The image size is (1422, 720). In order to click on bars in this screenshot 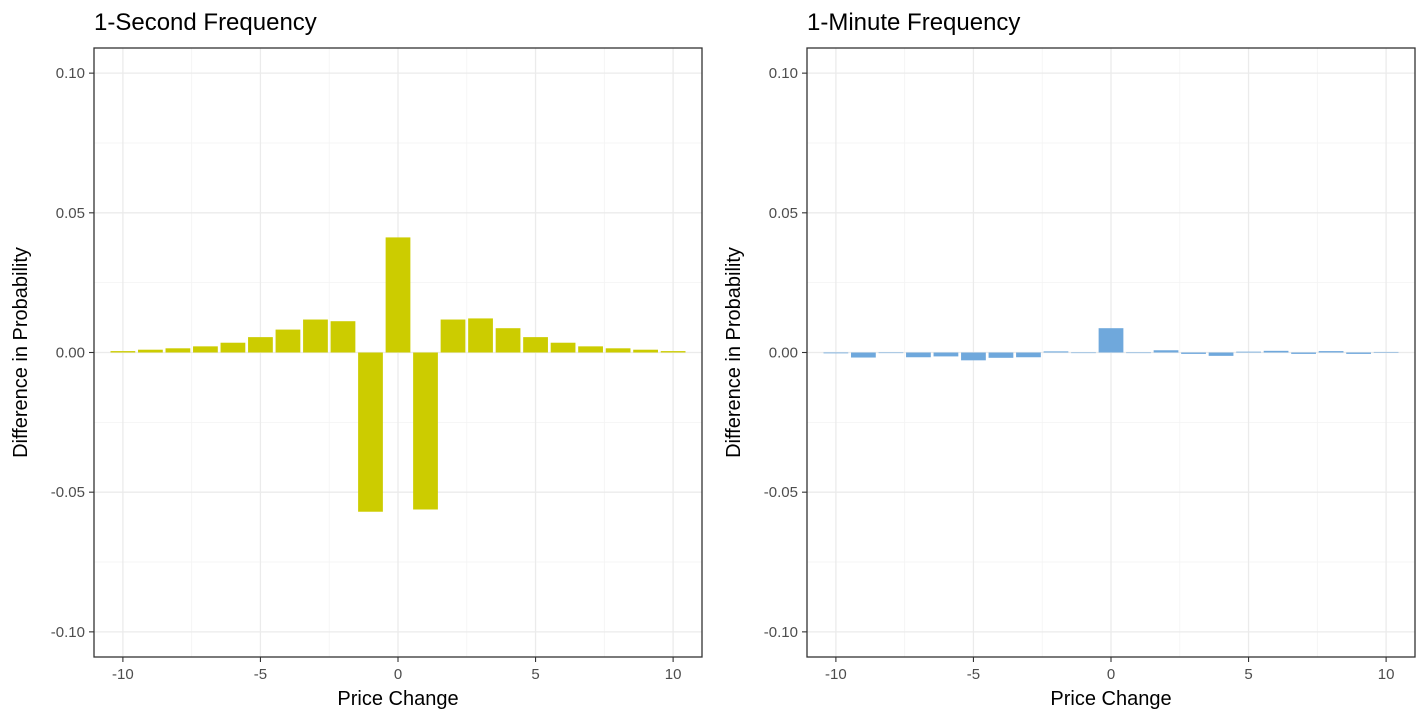, I will do `click(1111, 344)`.